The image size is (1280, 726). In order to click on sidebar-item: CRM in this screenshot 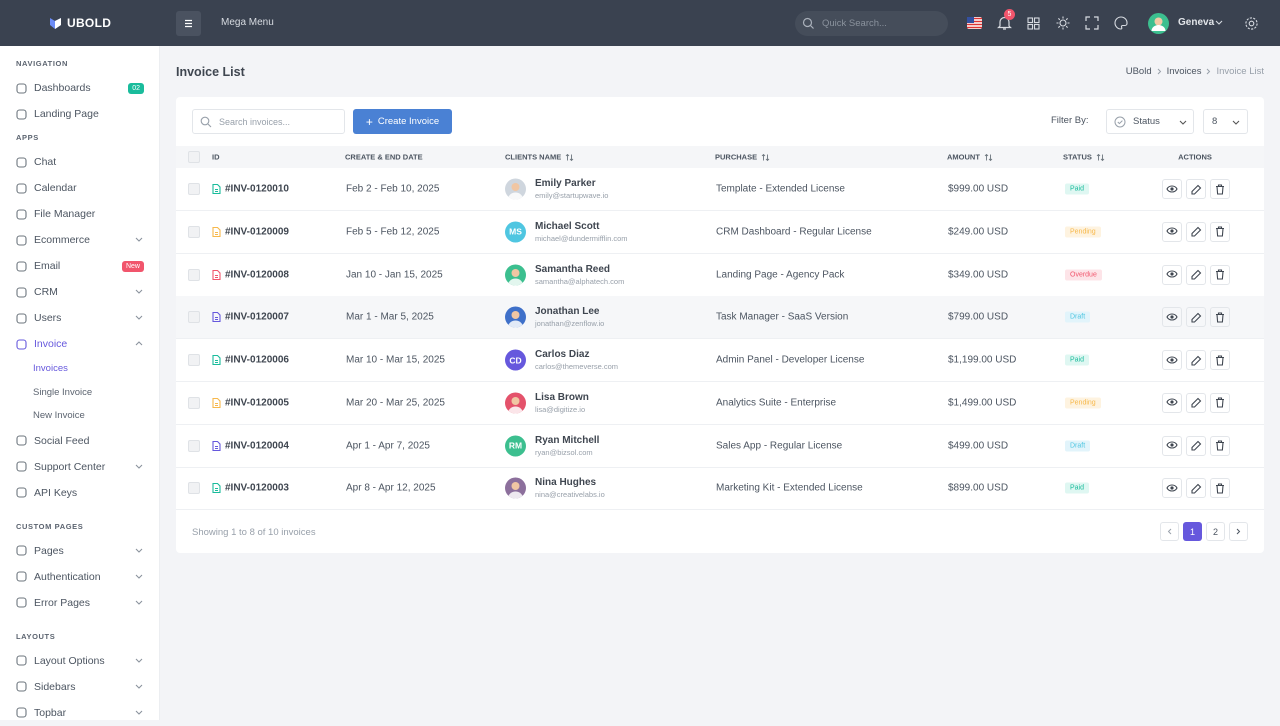, I will do `click(79, 292)`.